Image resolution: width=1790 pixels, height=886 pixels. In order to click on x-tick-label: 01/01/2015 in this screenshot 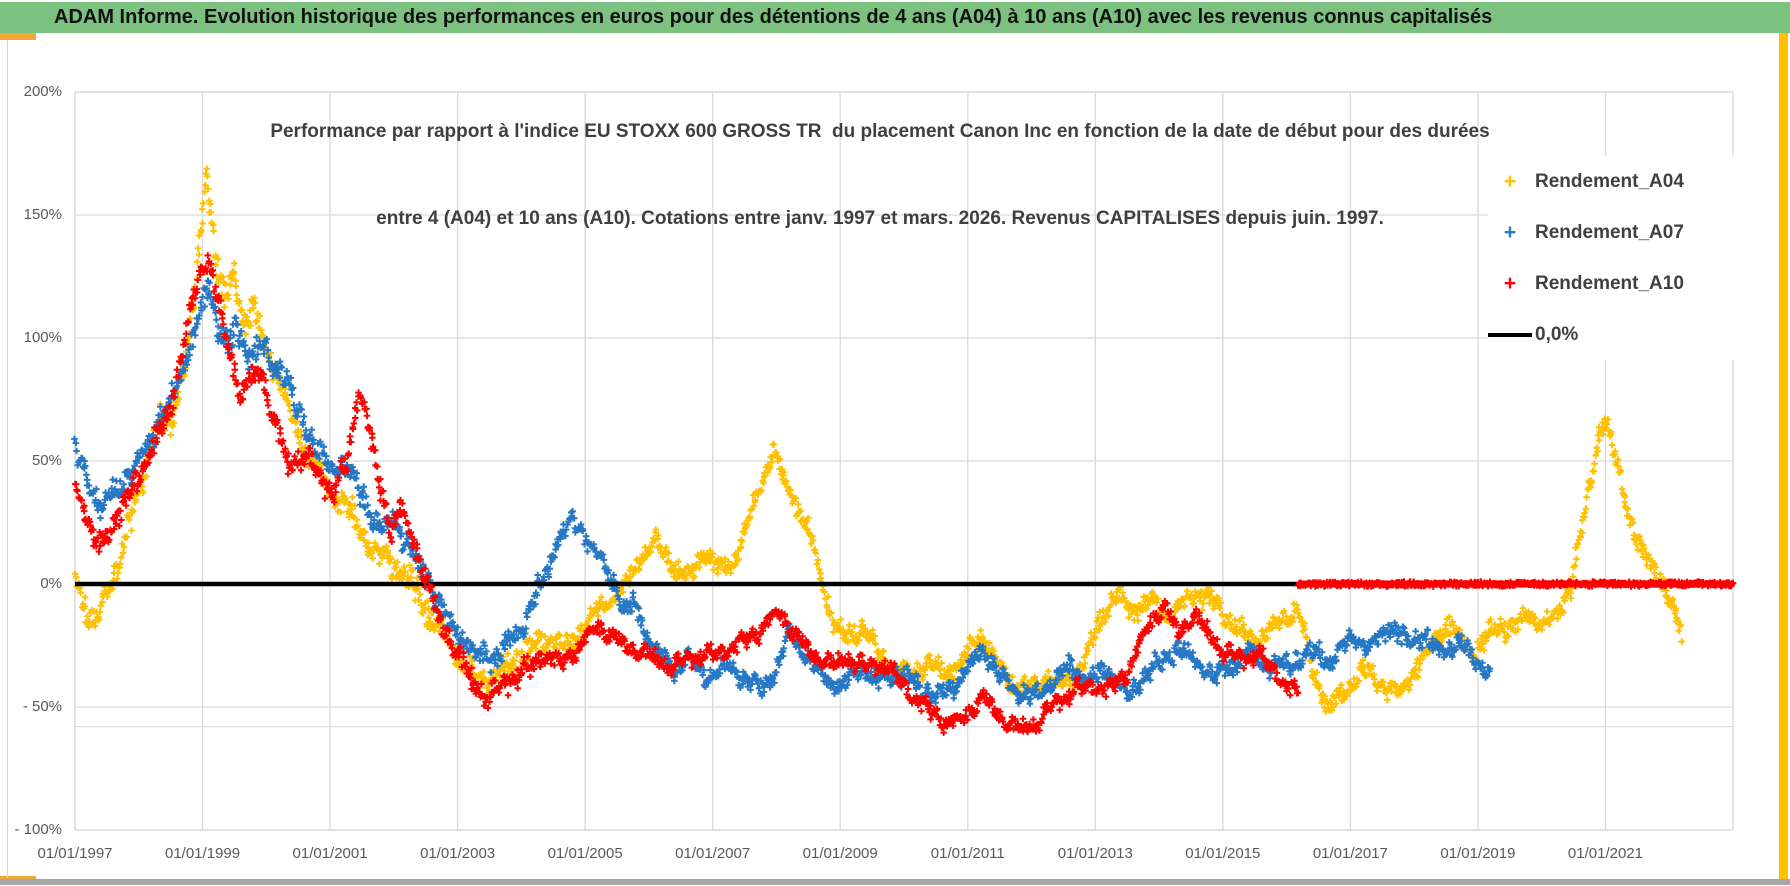, I will do `click(1223, 853)`.